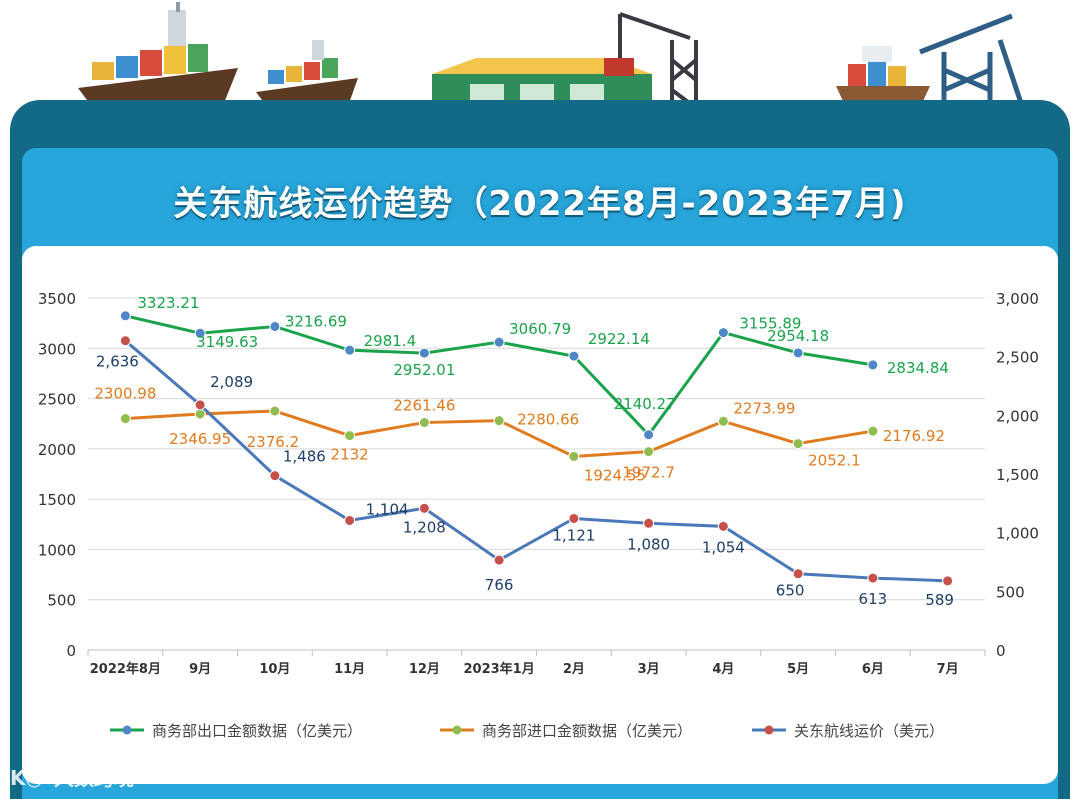 Image resolution: width=1080 pixels, height=799 pixels. What do you see at coordinates (57, 299) in the screenshot?
I see `y-left-tick-label: 3500` at bounding box center [57, 299].